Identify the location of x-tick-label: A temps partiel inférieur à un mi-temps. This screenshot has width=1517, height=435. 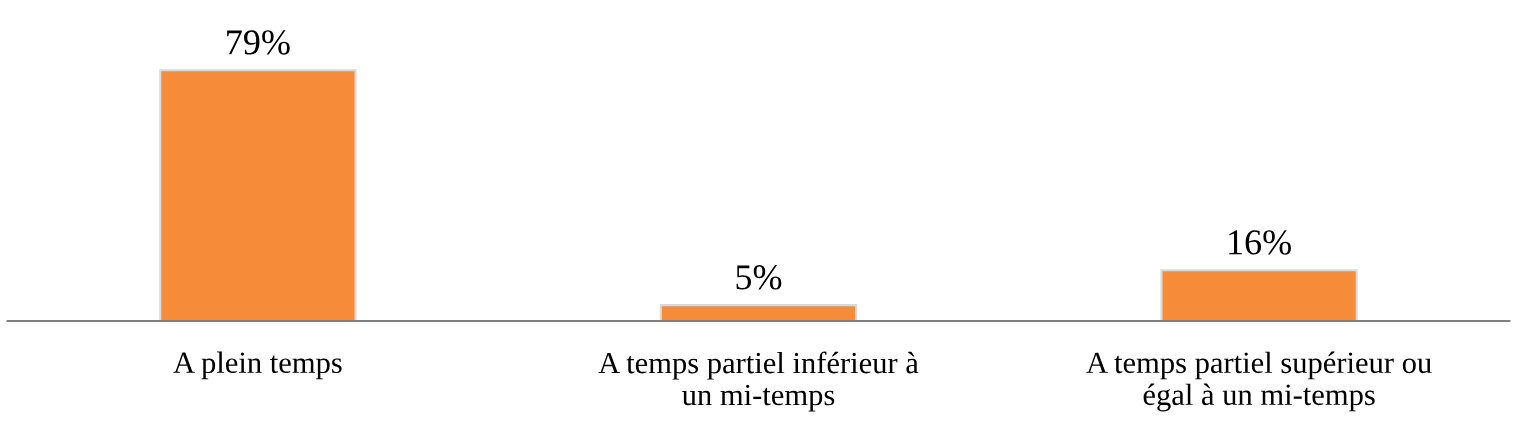
(758, 381).